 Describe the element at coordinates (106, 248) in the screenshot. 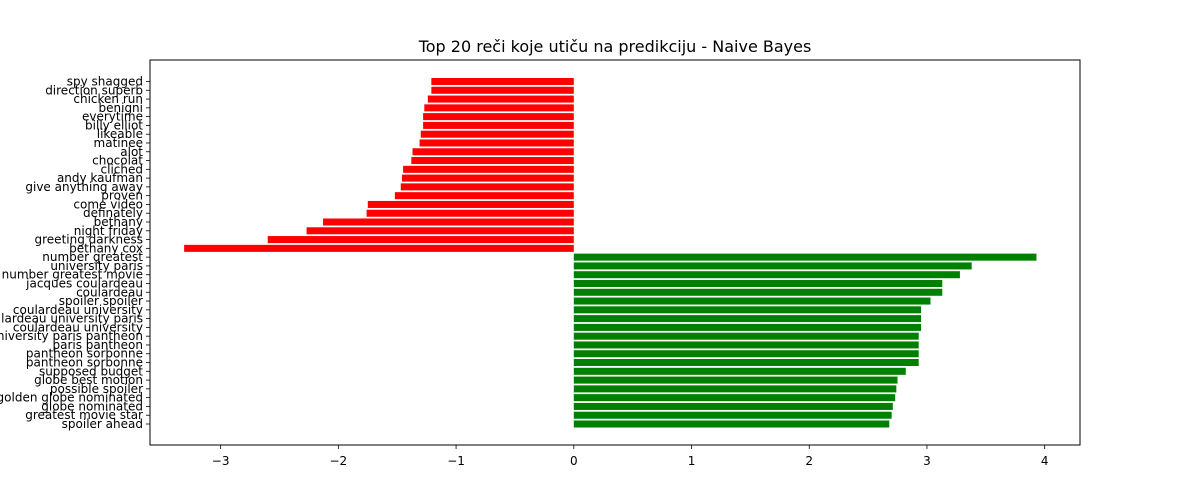

I see `category-label: bethany cox` at that location.